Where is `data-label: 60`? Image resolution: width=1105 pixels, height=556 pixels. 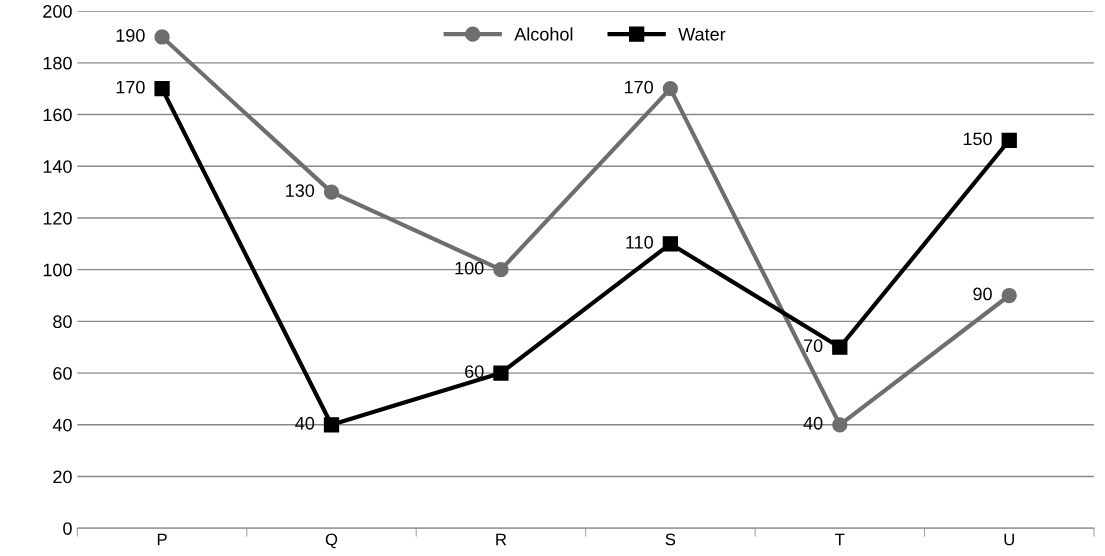 data-label: 60 is located at coordinates (474, 371).